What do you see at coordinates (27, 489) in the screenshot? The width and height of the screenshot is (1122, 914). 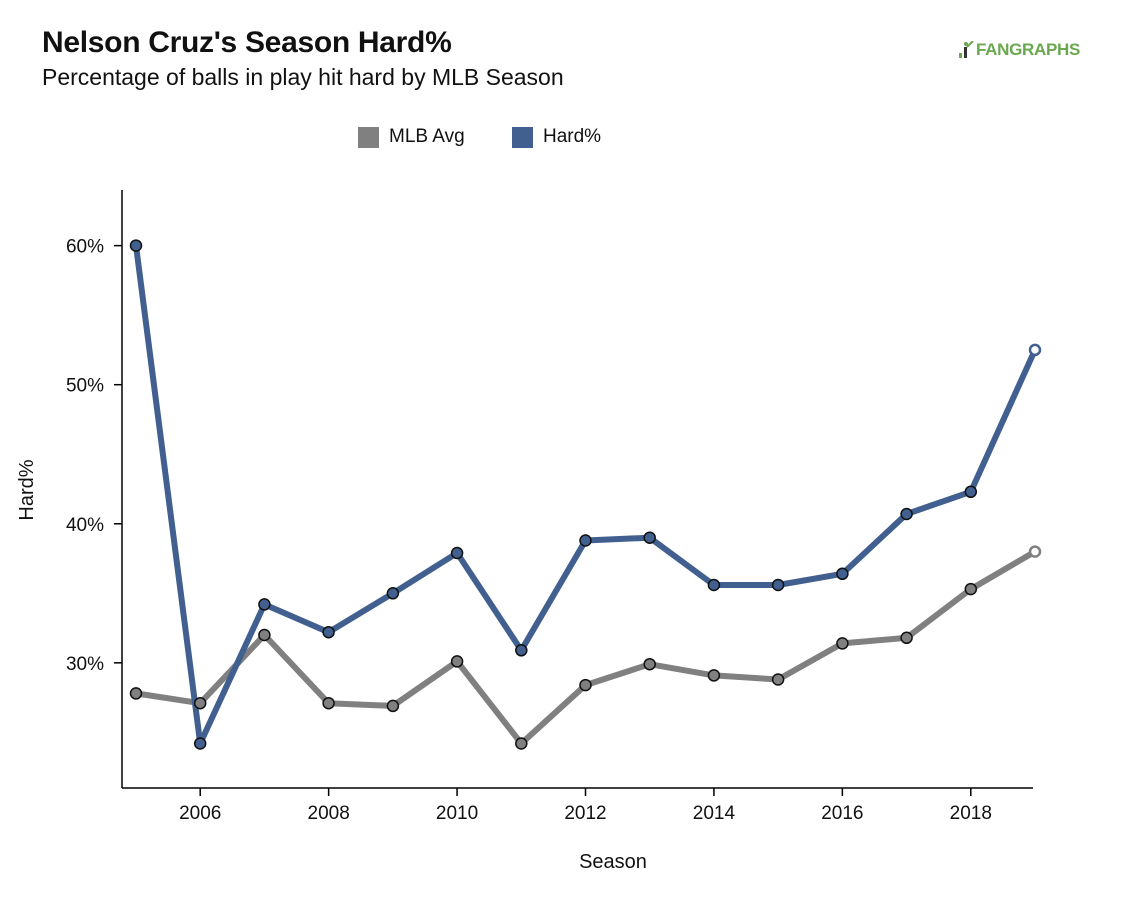 I see `y-axis-title: Hard%` at bounding box center [27, 489].